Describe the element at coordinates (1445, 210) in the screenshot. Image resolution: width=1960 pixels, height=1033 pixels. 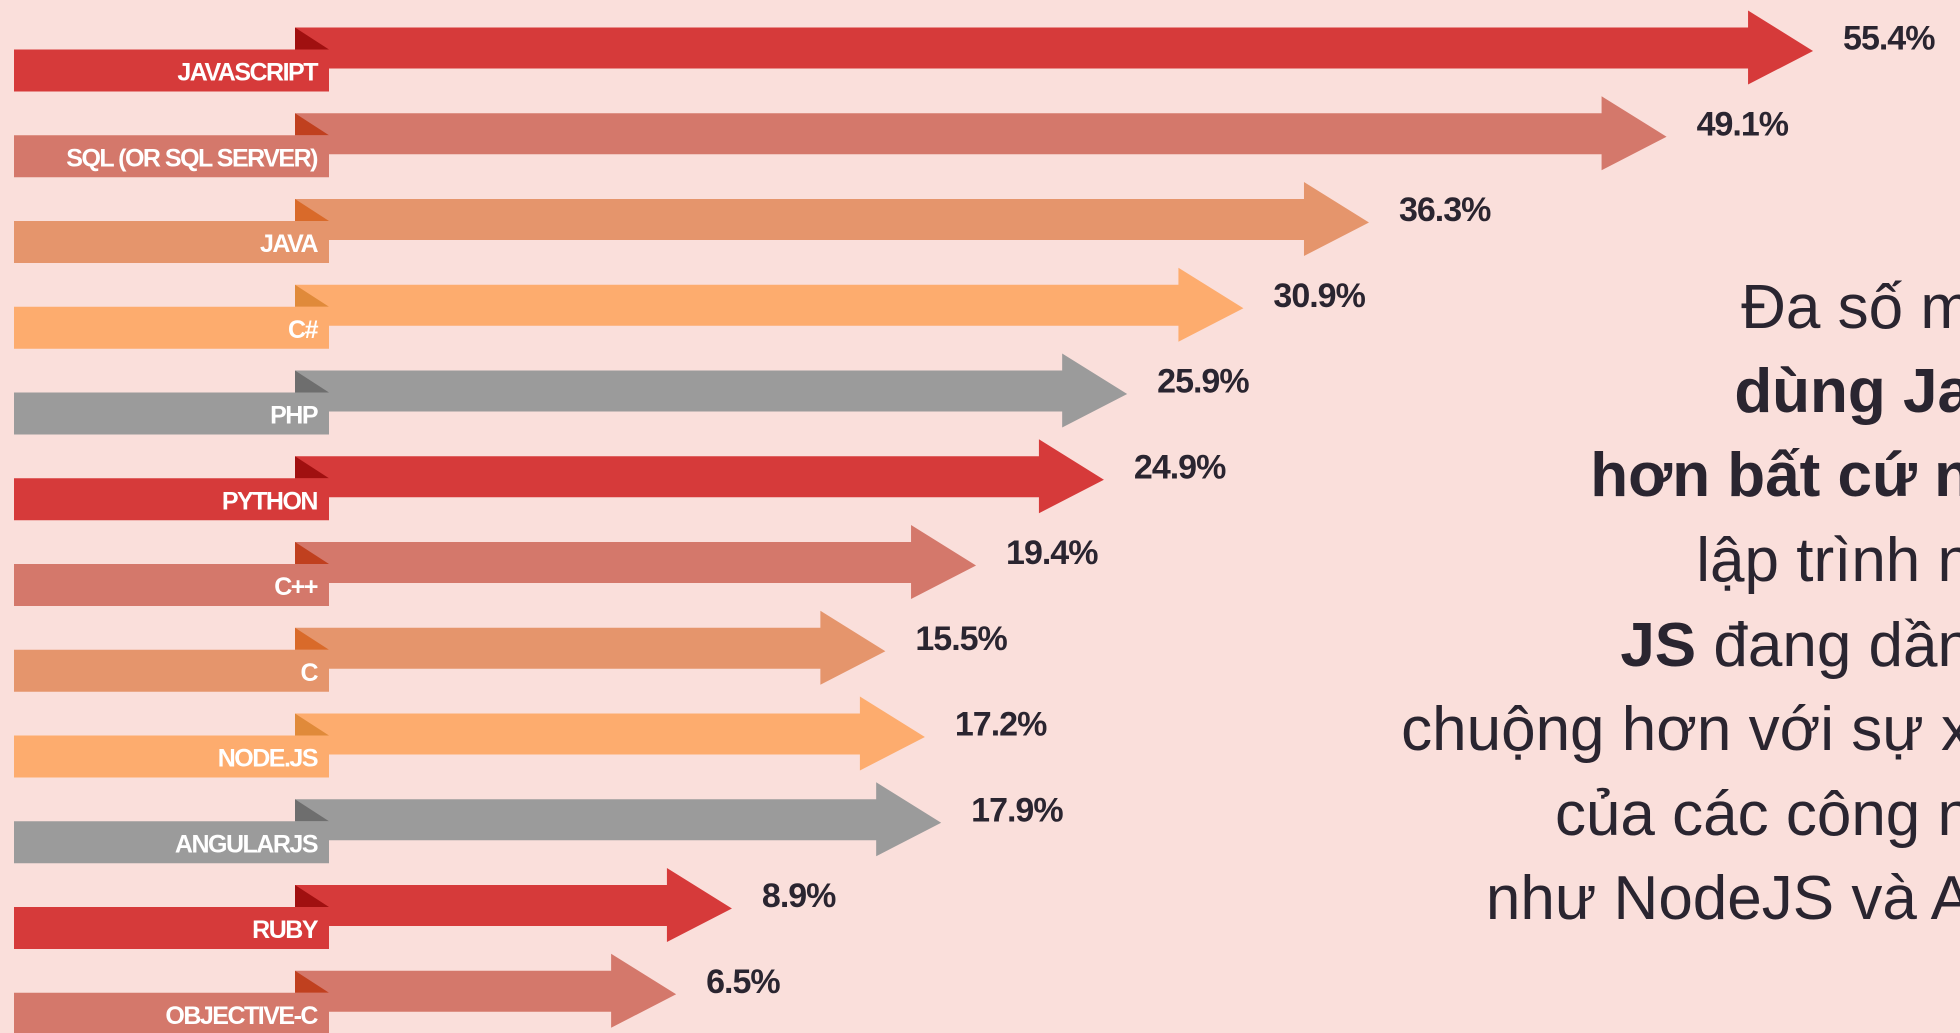
I see `value-label: 36.3%` at that location.